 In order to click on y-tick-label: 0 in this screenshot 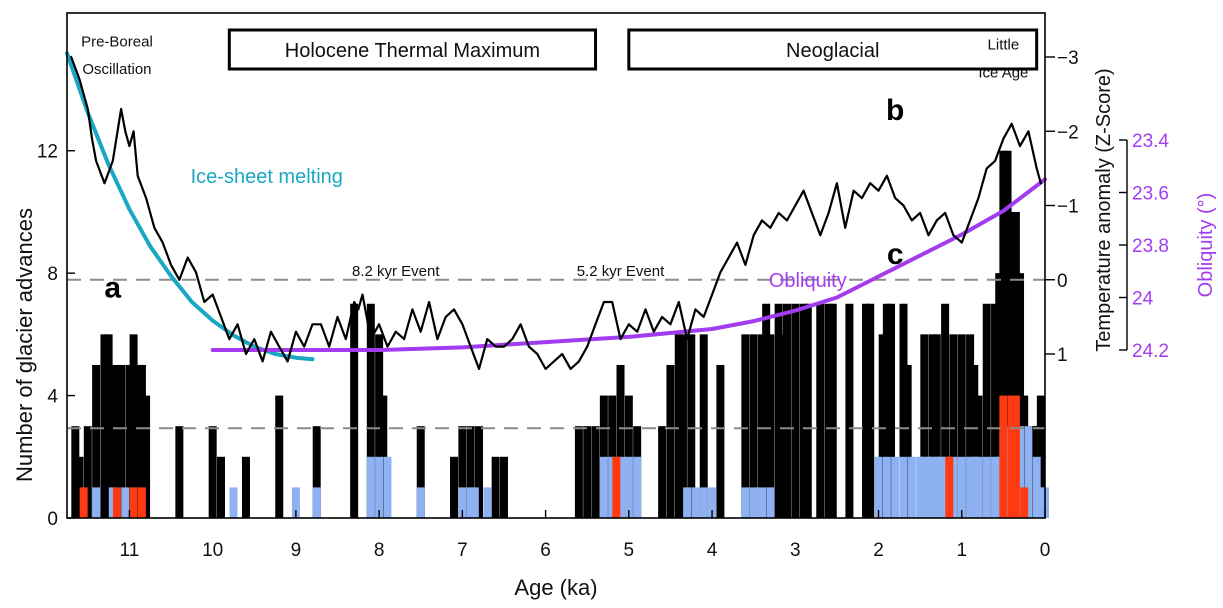, I will do `click(52, 519)`.